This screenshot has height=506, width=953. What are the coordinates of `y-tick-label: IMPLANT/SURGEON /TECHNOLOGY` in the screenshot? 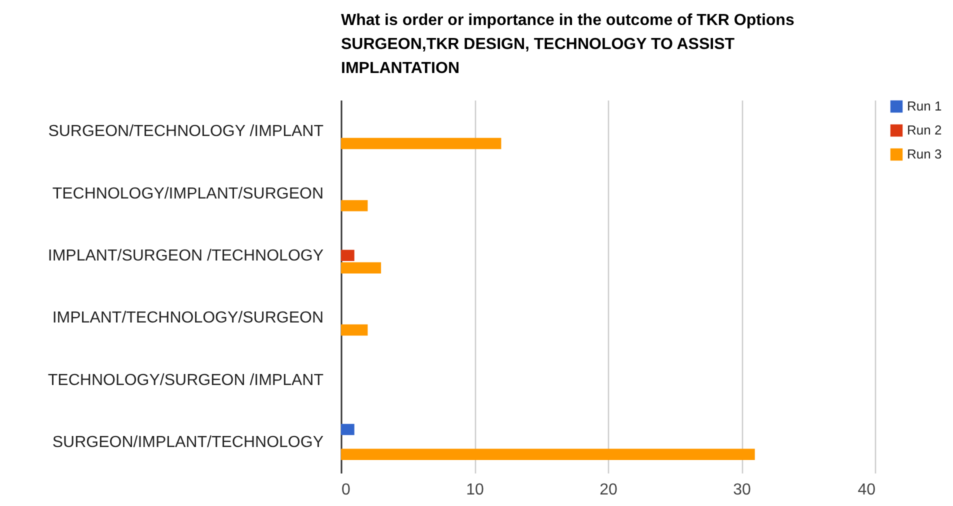 It's located at (186, 255).